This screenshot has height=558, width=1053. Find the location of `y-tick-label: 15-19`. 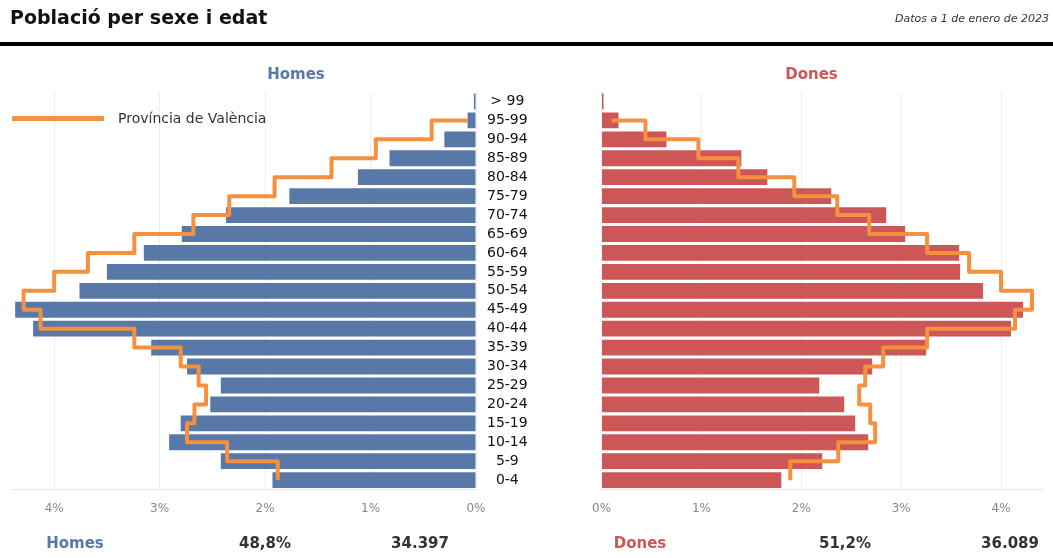

y-tick-label: 15-19 is located at coordinates (507, 421).